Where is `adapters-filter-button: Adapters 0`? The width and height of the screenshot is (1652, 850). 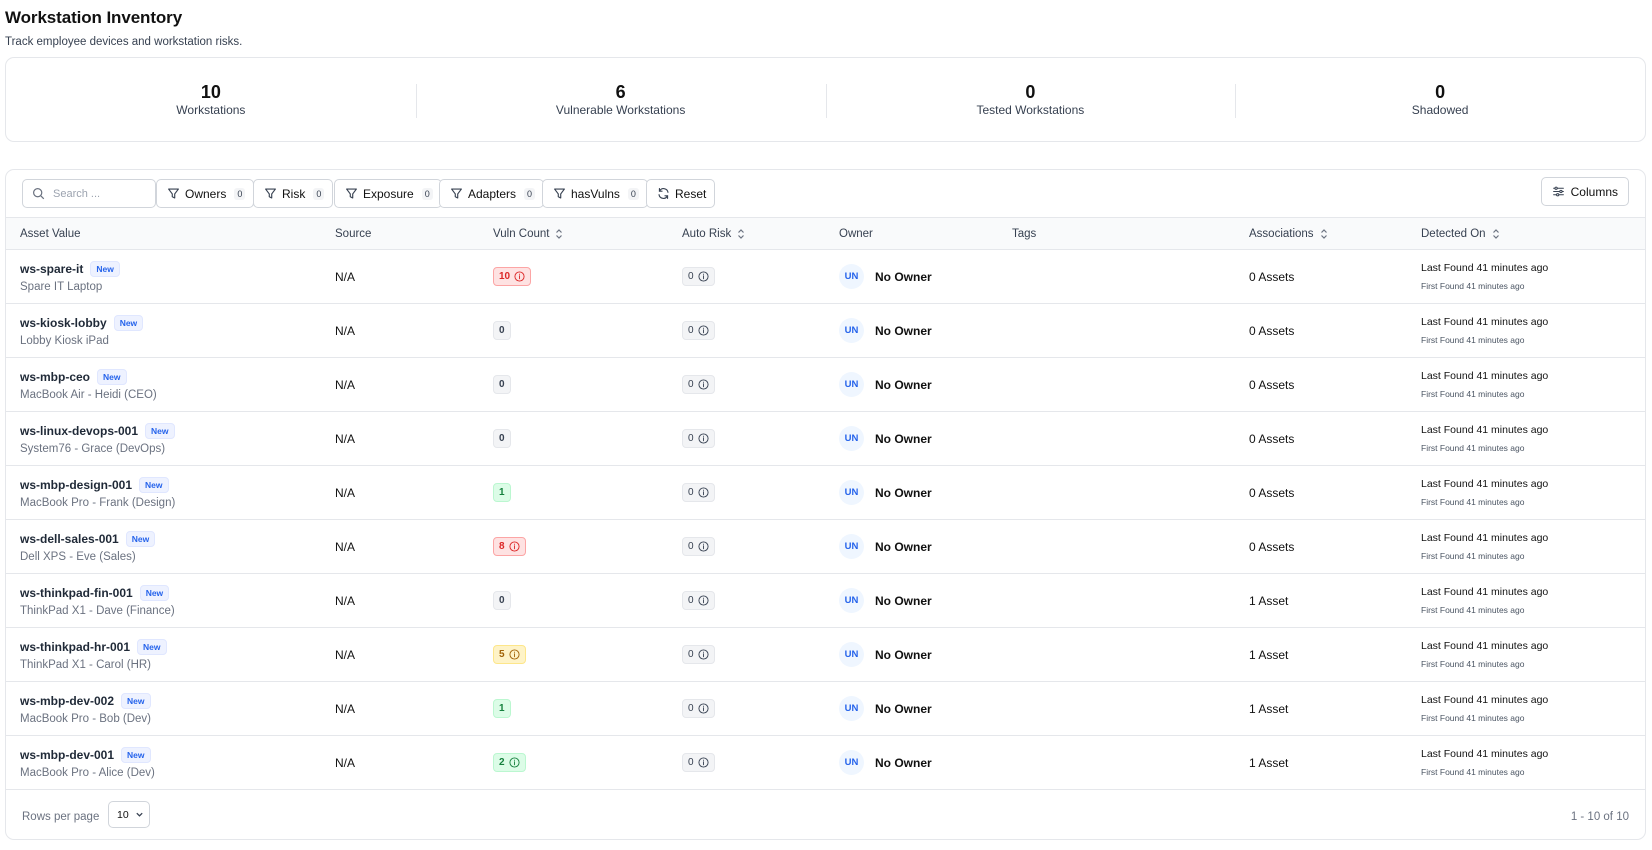
adapters-filter-button: Adapters 0 is located at coordinates (492, 193).